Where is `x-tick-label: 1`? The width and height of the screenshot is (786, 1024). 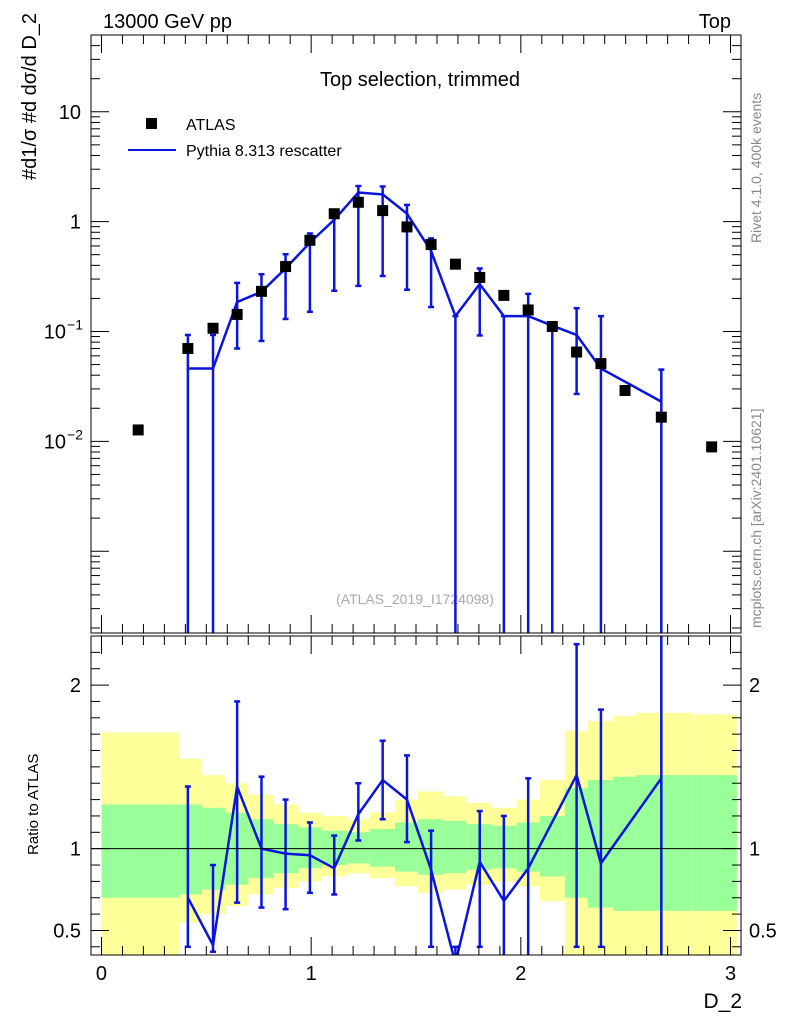 x-tick-label: 1 is located at coordinates (311, 974).